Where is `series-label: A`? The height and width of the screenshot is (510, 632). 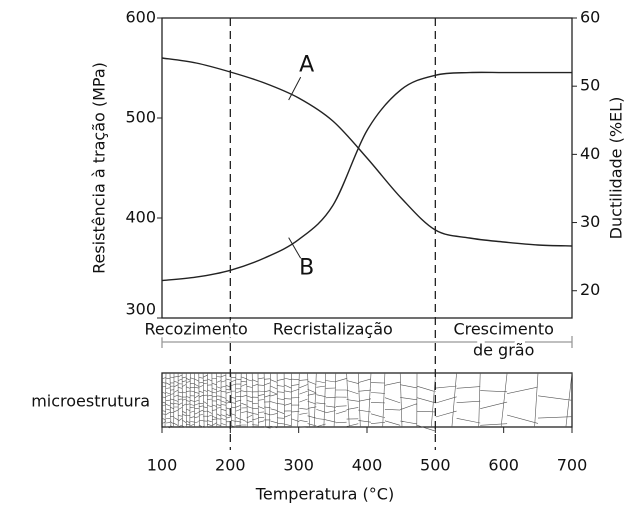
series-label: A is located at coordinates (306, 65).